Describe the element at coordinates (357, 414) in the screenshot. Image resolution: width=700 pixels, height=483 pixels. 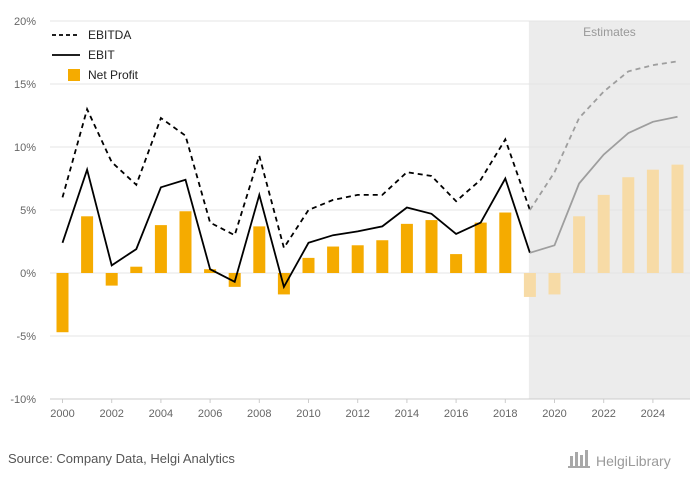
I see `x-tick-label: 2012` at that location.